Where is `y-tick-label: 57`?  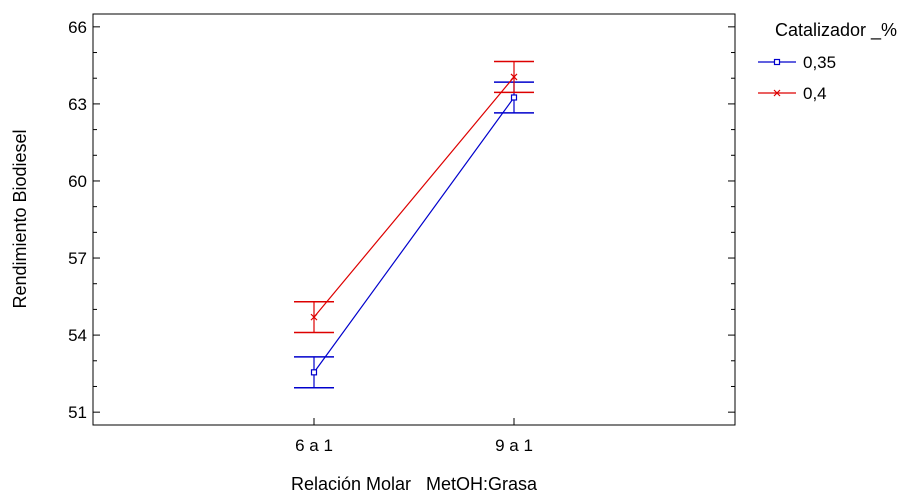
y-tick-label: 57 is located at coordinates (77, 258).